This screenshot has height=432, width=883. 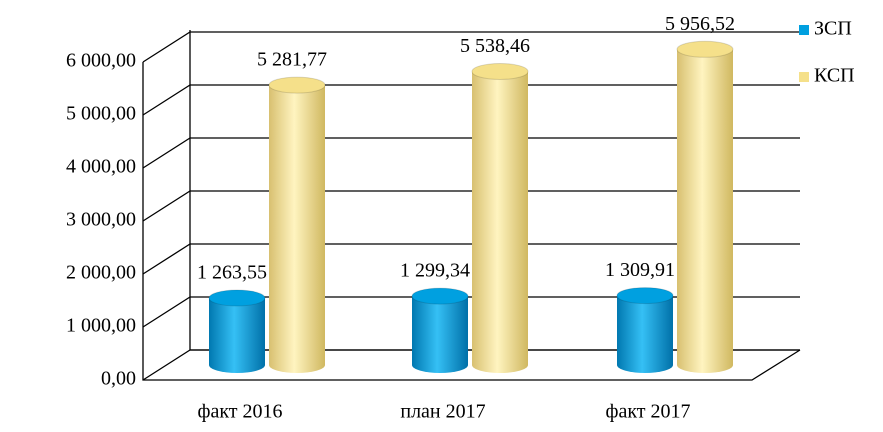 I want to click on value-label: 1 309,91, so click(x=640, y=270).